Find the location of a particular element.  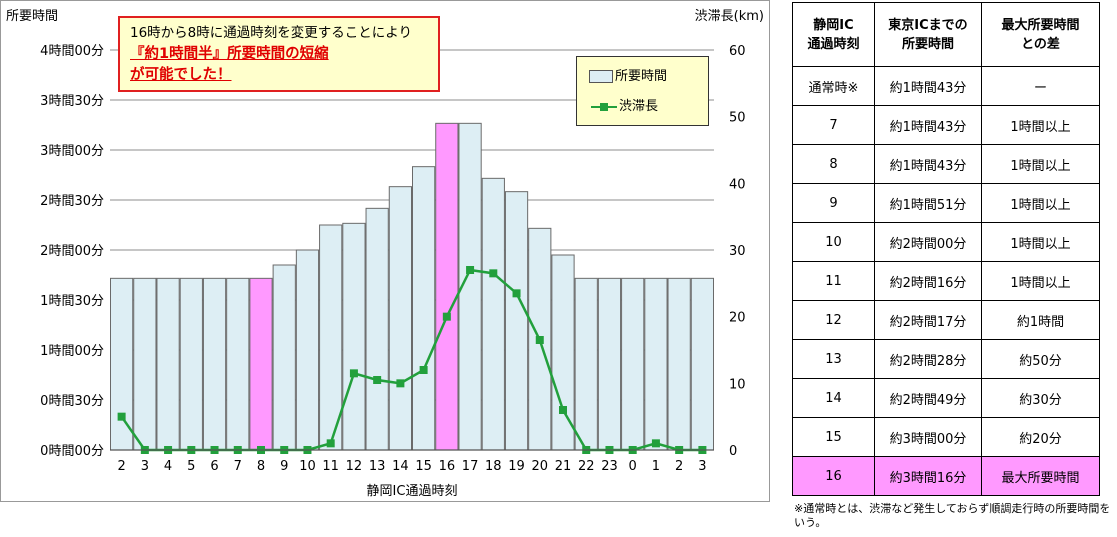

table-cell: 13 is located at coordinates (833, 359).